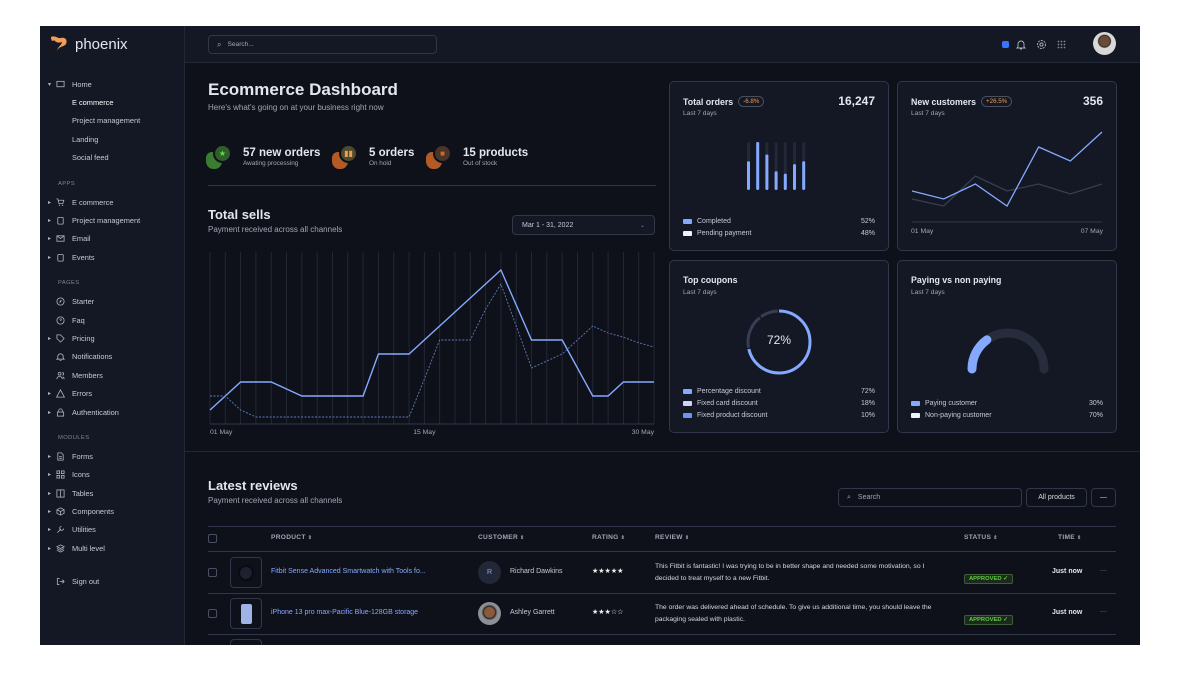 This screenshot has height=700, width=1180. What do you see at coordinates (1061, 44) in the screenshot?
I see `apps-grid-icon` at bounding box center [1061, 44].